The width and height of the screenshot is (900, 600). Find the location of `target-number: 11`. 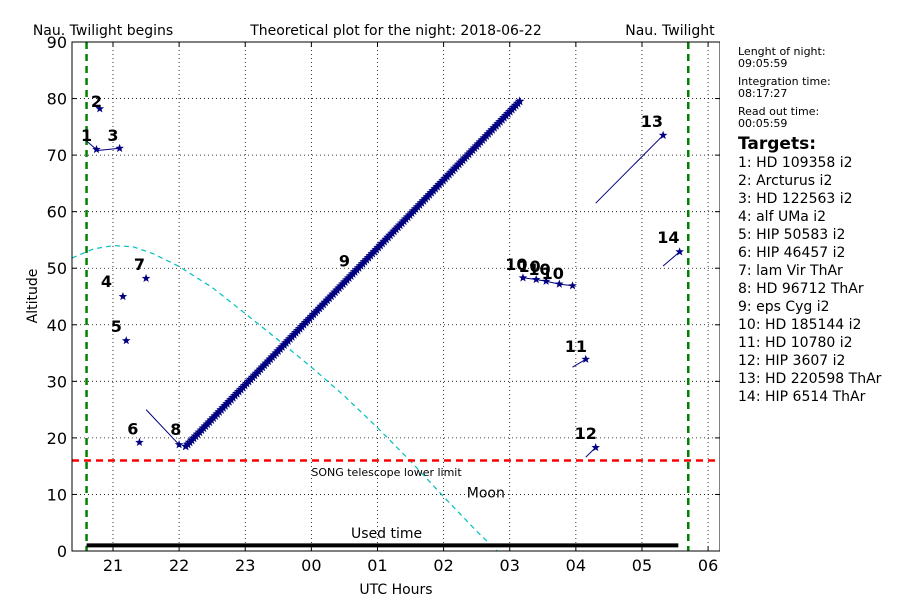

target-number: 11 is located at coordinates (747, 343).